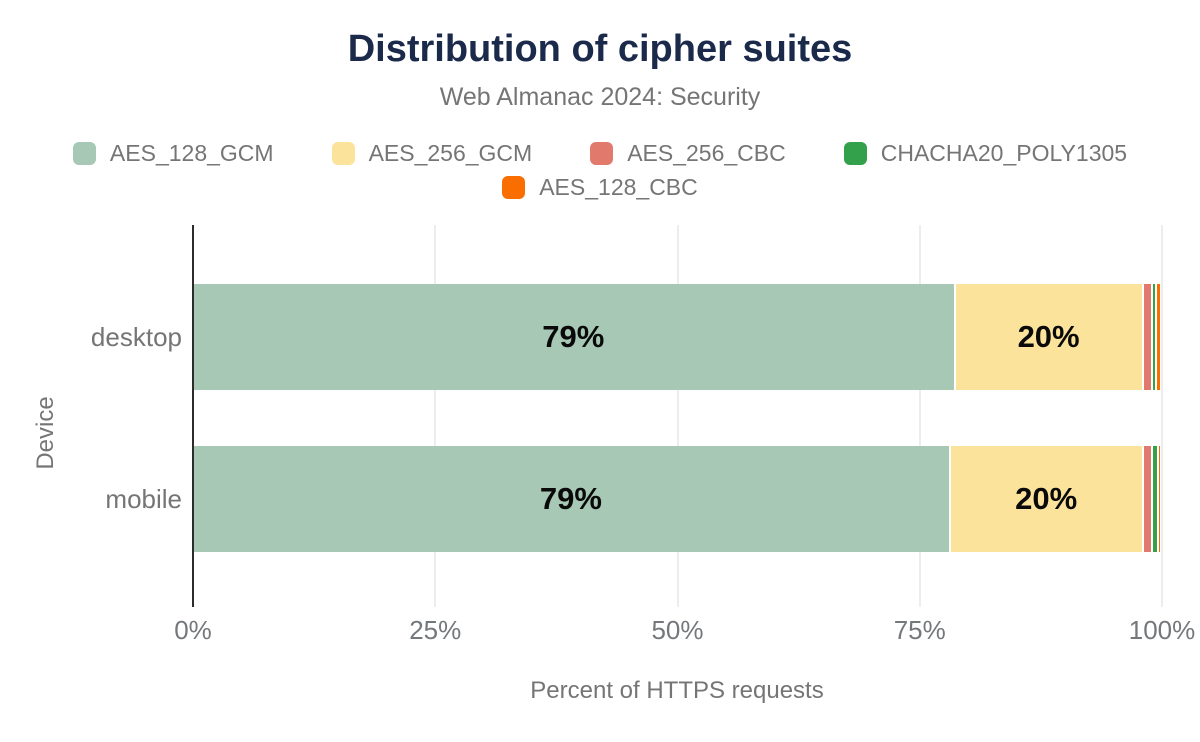 Image resolution: width=1200 pixels, height=742 pixels. Describe the element at coordinates (193, 630) in the screenshot. I see `x-tick-label-0: 0%` at that location.